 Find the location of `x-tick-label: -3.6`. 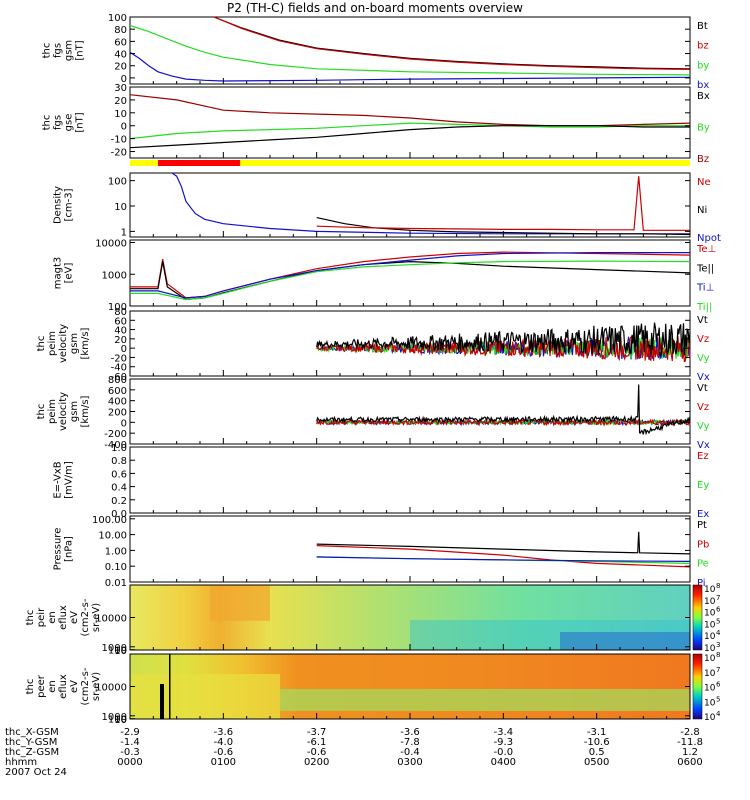

x-tick-label: -3.6 is located at coordinates (224, 732).